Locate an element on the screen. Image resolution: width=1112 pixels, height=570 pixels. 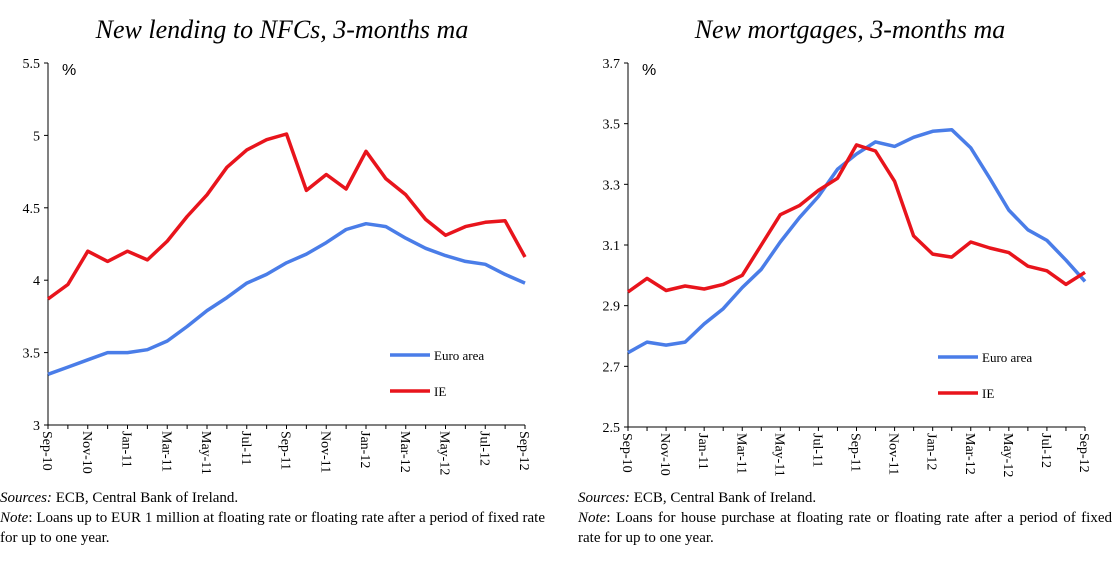
y-tick-label: 3.3 is located at coordinates (612, 185).